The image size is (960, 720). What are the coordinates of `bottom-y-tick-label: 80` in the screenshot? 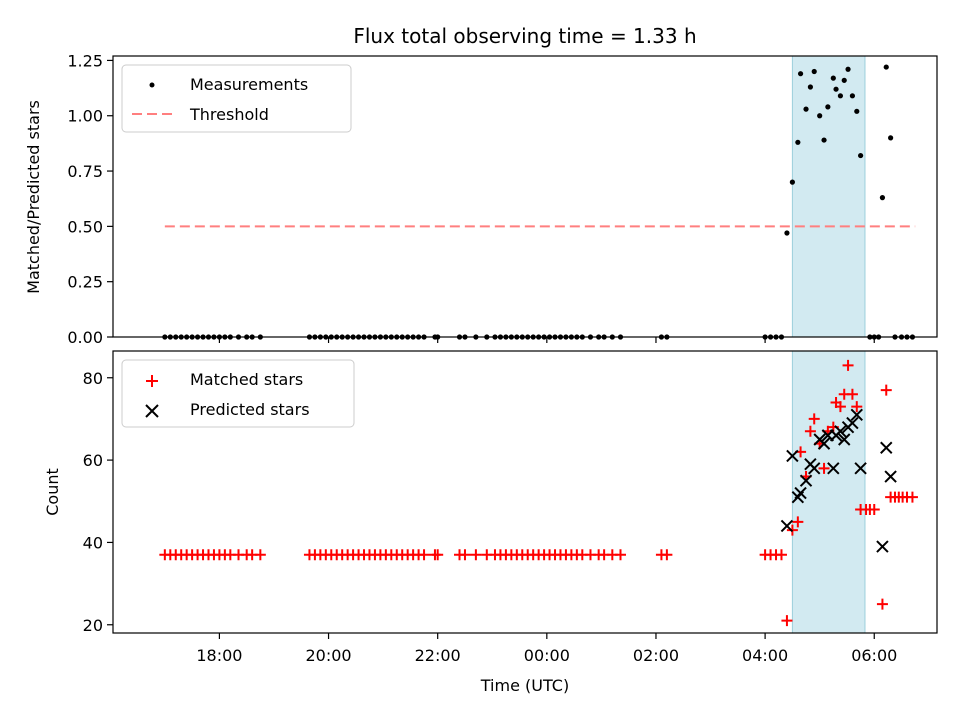 It's located at (93, 378).